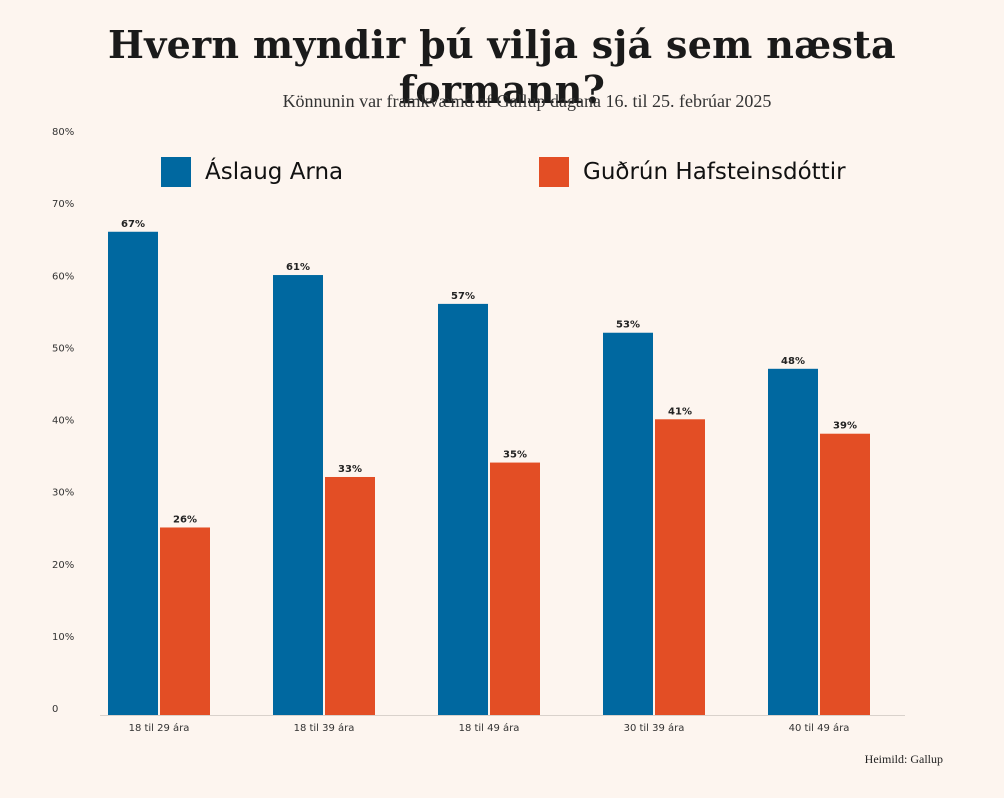  I want to click on bar-data-label: 57%, so click(463, 296).